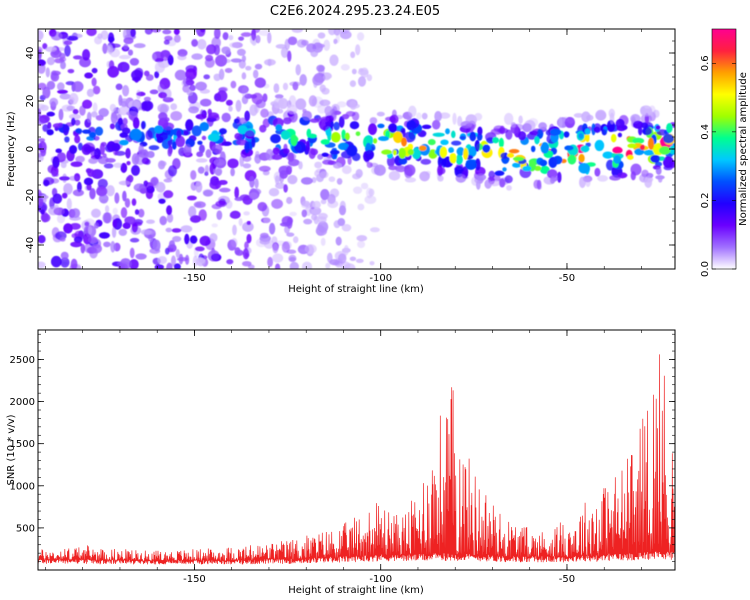 The width and height of the screenshot is (750, 600). What do you see at coordinates (30, 197) in the screenshot?
I see `spectrogram-ytick-label: -20` at bounding box center [30, 197].